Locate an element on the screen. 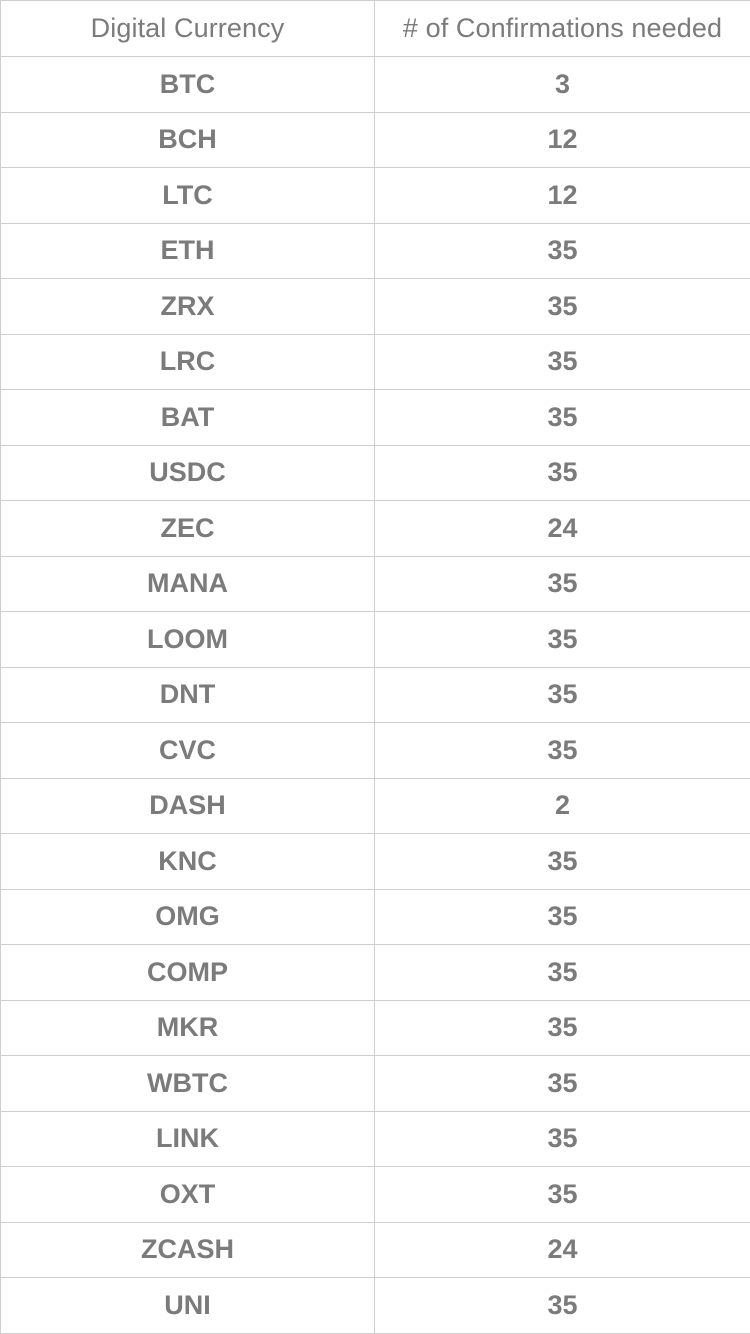  table-row: WBTC 35 is located at coordinates (375, 1083).